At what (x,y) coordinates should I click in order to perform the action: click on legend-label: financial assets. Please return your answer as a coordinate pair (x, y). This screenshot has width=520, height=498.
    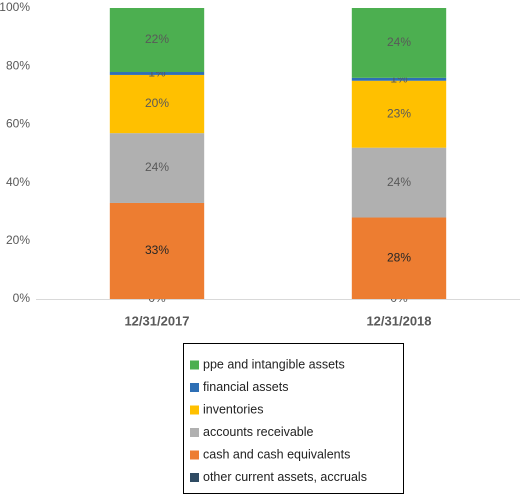
    Looking at the image, I should click on (245, 387).